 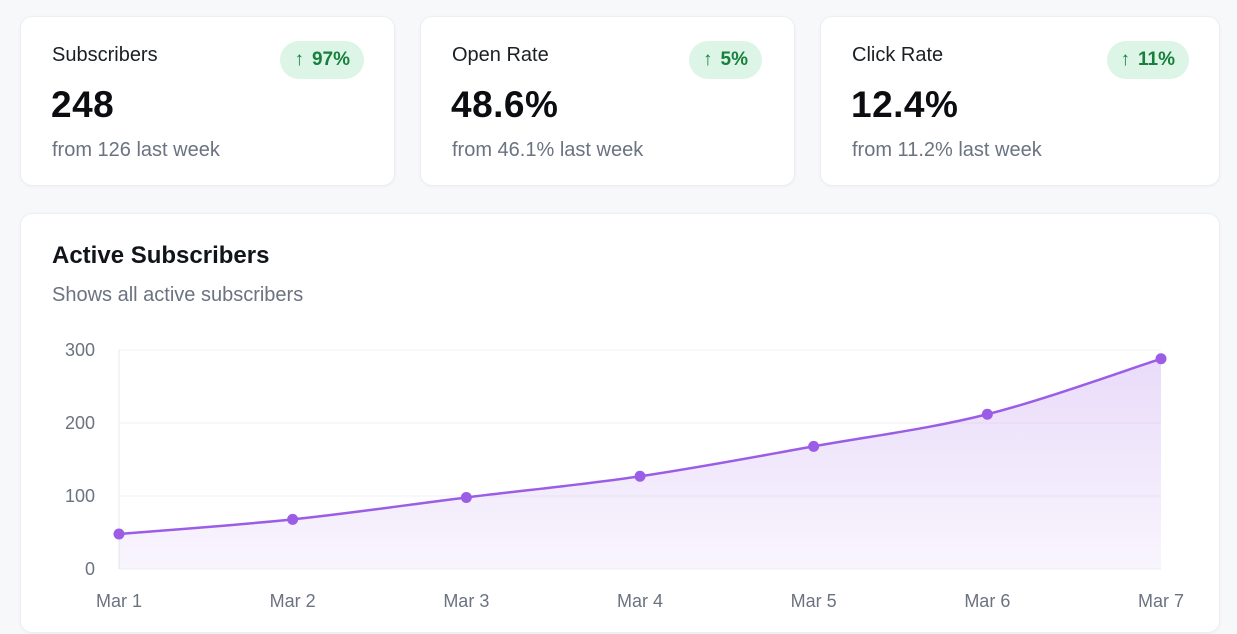 What do you see at coordinates (814, 601) in the screenshot?
I see `x-tick-label: Mar 5` at bounding box center [814, 601].